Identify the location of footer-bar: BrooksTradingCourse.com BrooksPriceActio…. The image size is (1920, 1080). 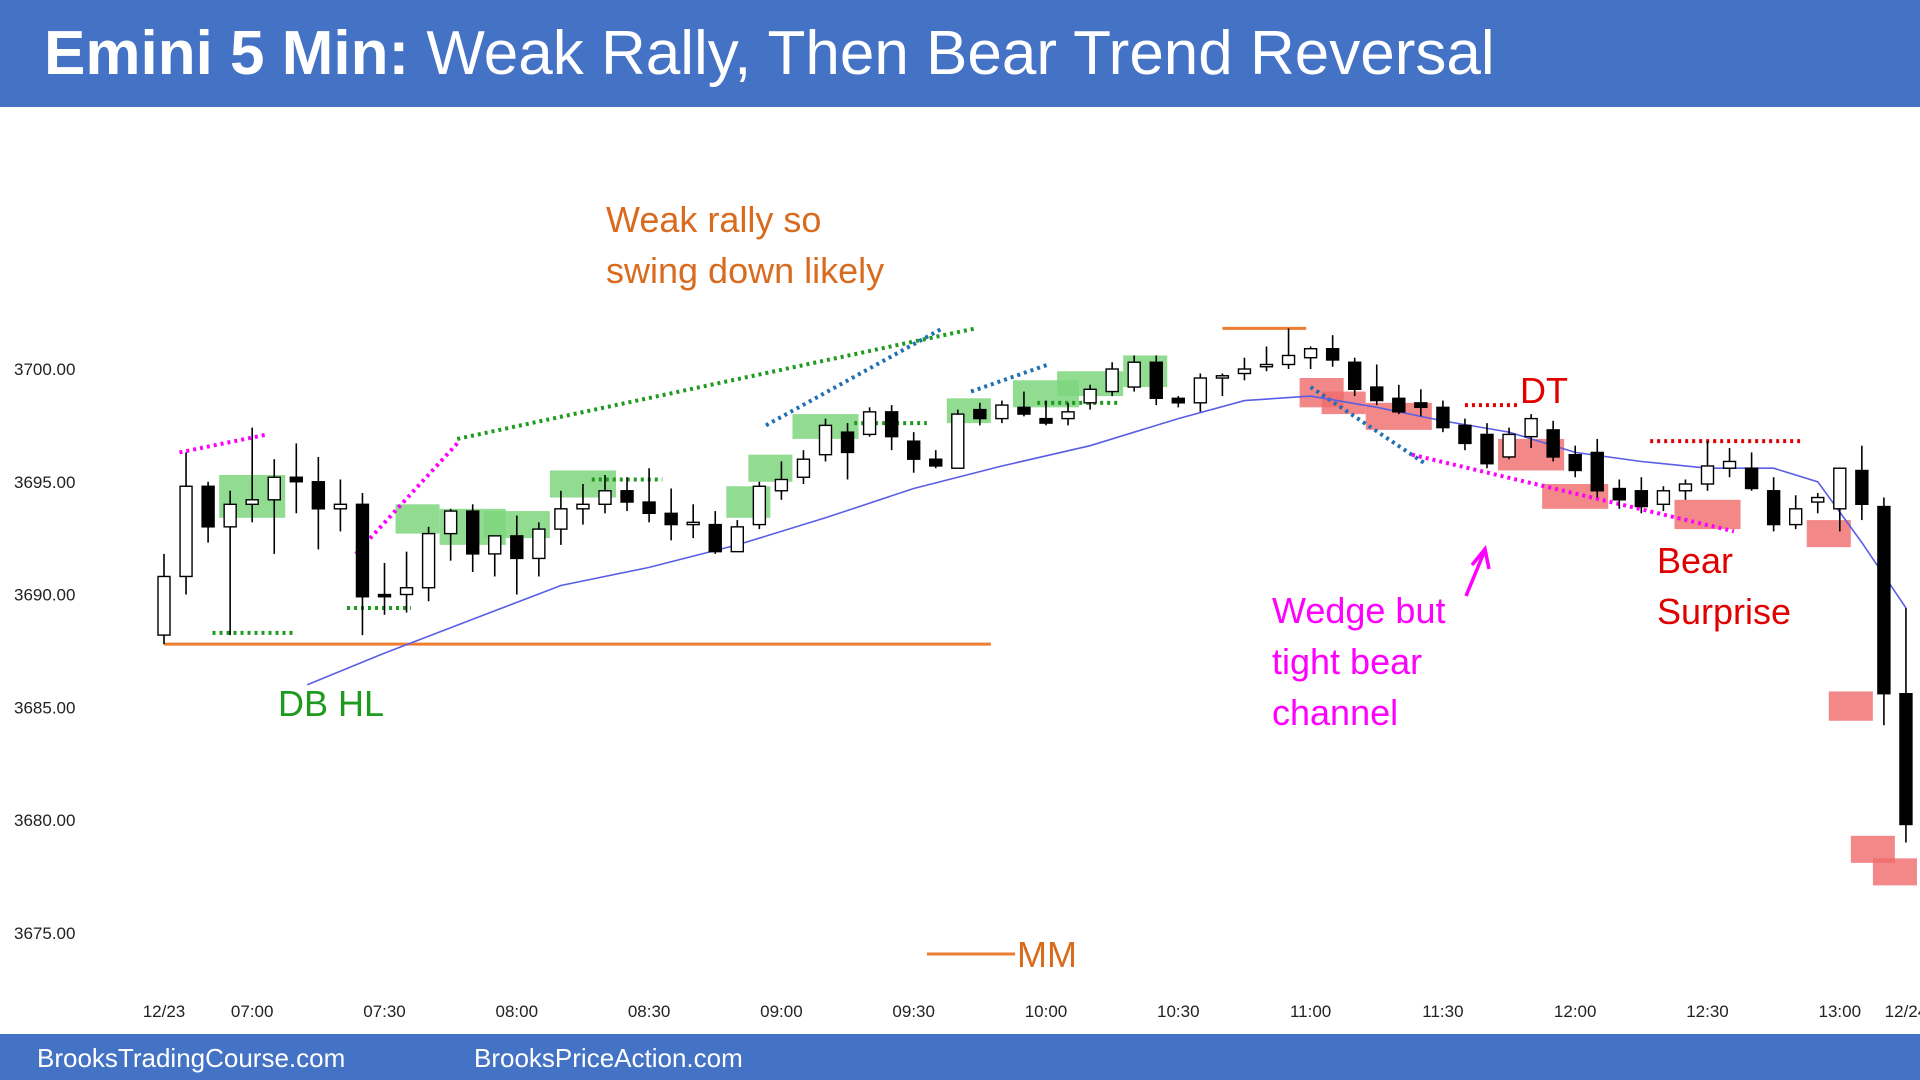
(960, 1057).